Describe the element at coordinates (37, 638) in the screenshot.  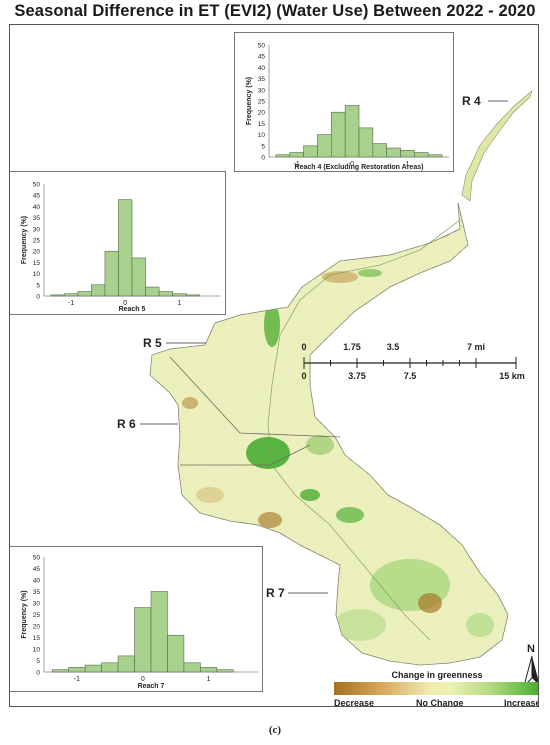
I see `hist-r7-y-tick-3: 15` at that location.